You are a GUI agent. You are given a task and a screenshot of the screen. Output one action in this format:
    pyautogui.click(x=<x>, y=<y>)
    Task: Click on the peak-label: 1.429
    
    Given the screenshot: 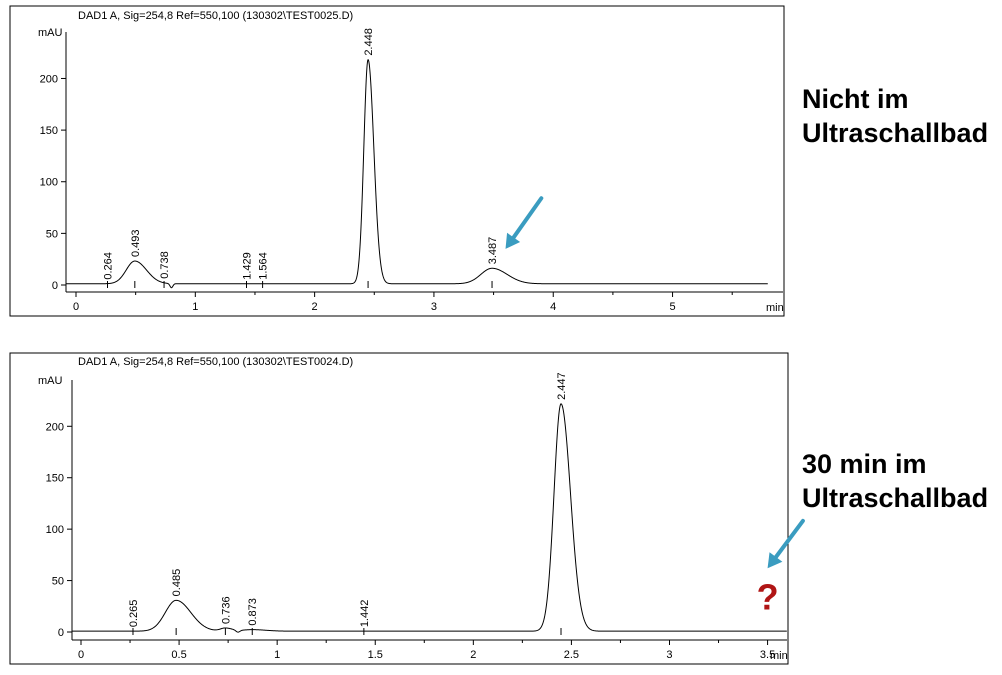 What is the action you would take?
    pyautogui.click(x=247, y=266)
    